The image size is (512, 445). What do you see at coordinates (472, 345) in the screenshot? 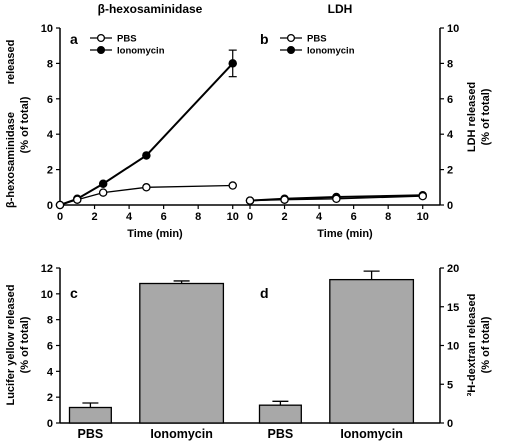
I see `y-axis-label: ³H-dextran released` at bounding box center [472, 345].